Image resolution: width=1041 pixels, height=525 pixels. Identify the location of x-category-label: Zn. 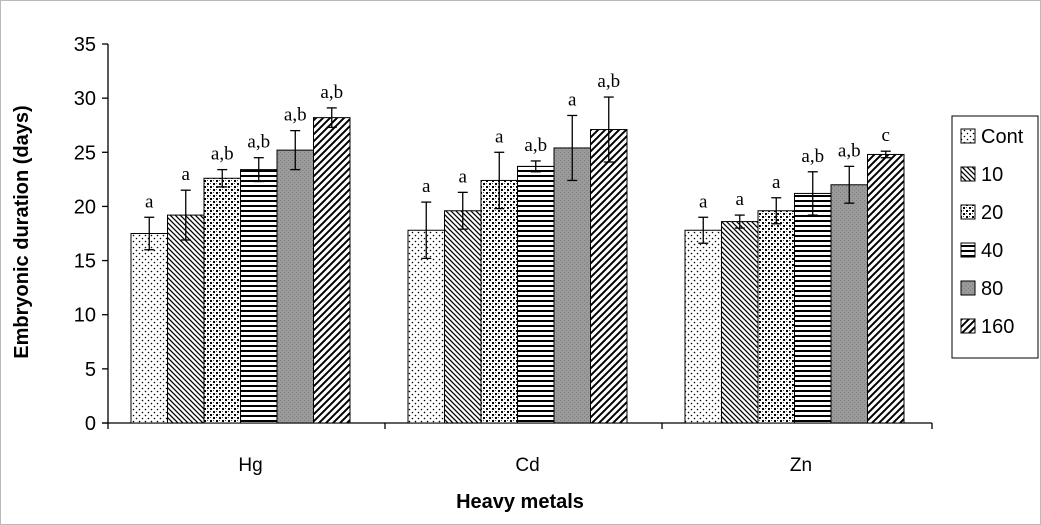
(801, 465).